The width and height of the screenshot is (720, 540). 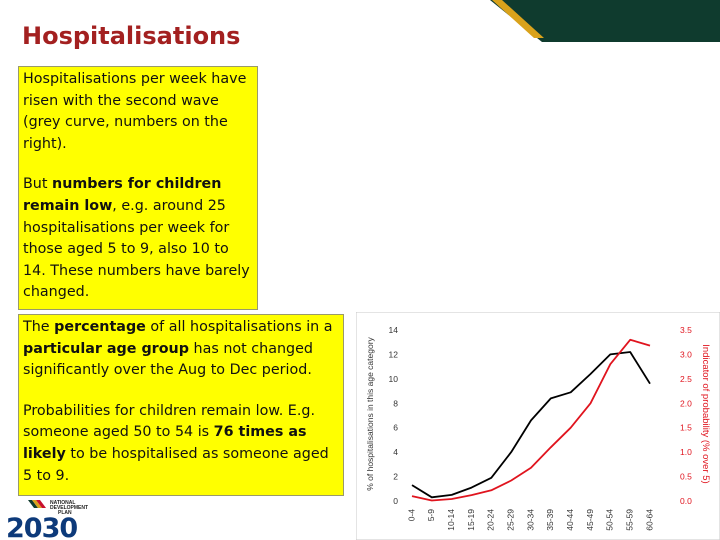 I want to click on y-left-tick-label: 12, so click(x=394, y=354).